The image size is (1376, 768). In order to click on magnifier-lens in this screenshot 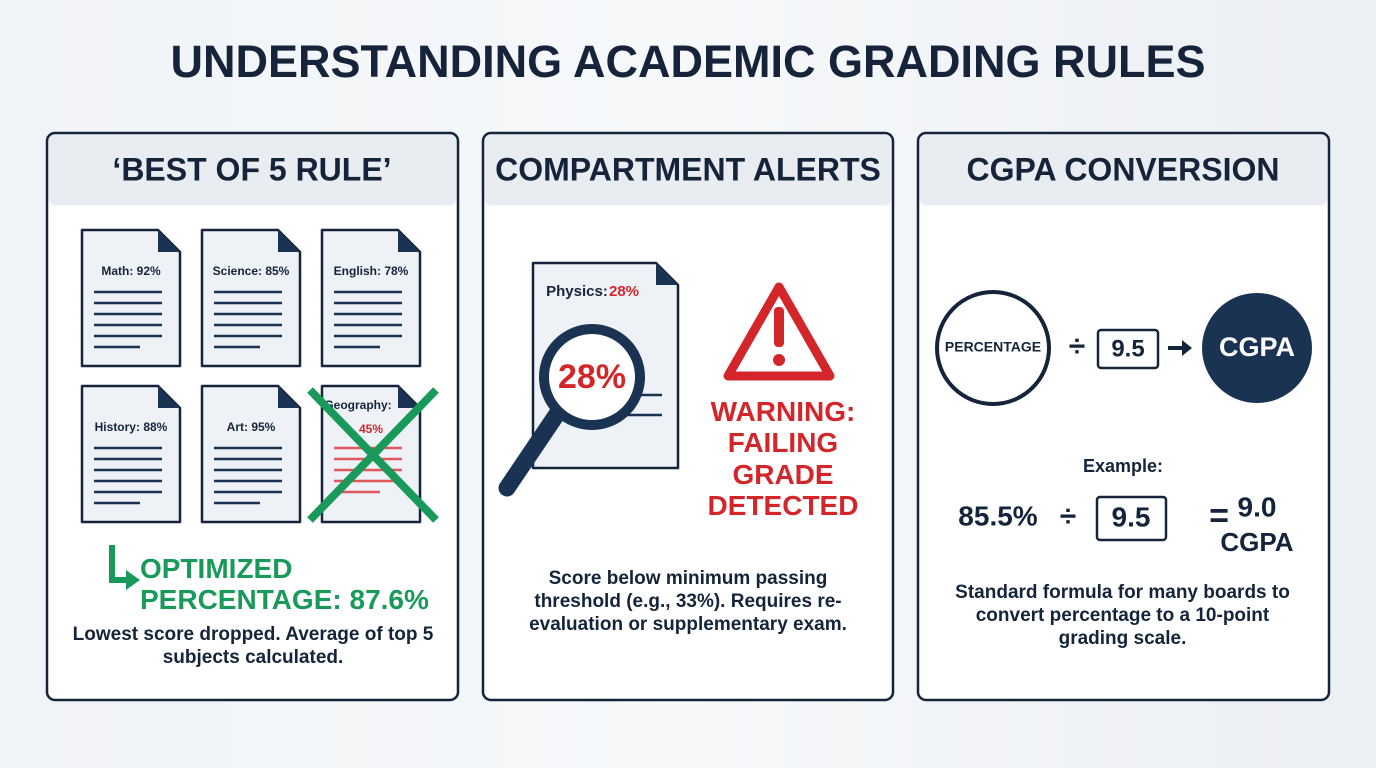, I will do `click(592, 377)`.